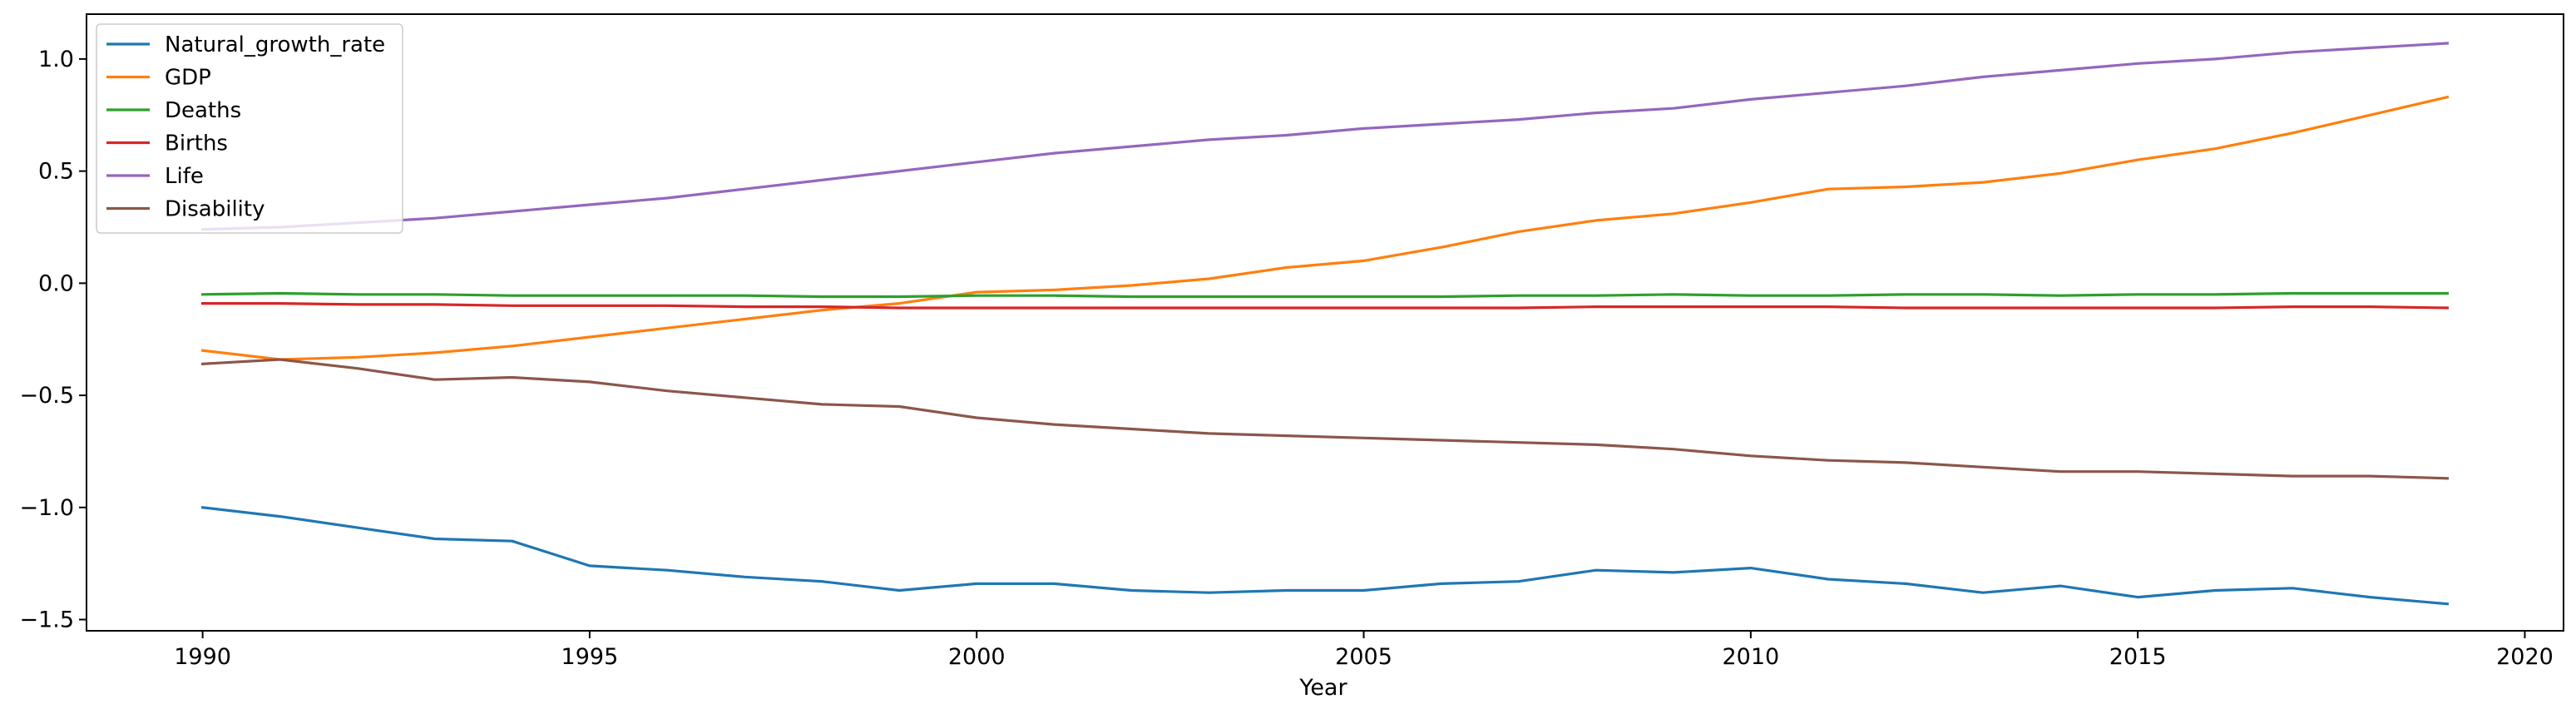 The image size is (2576, 714). I want to click on legend-box, so click(249, 128).